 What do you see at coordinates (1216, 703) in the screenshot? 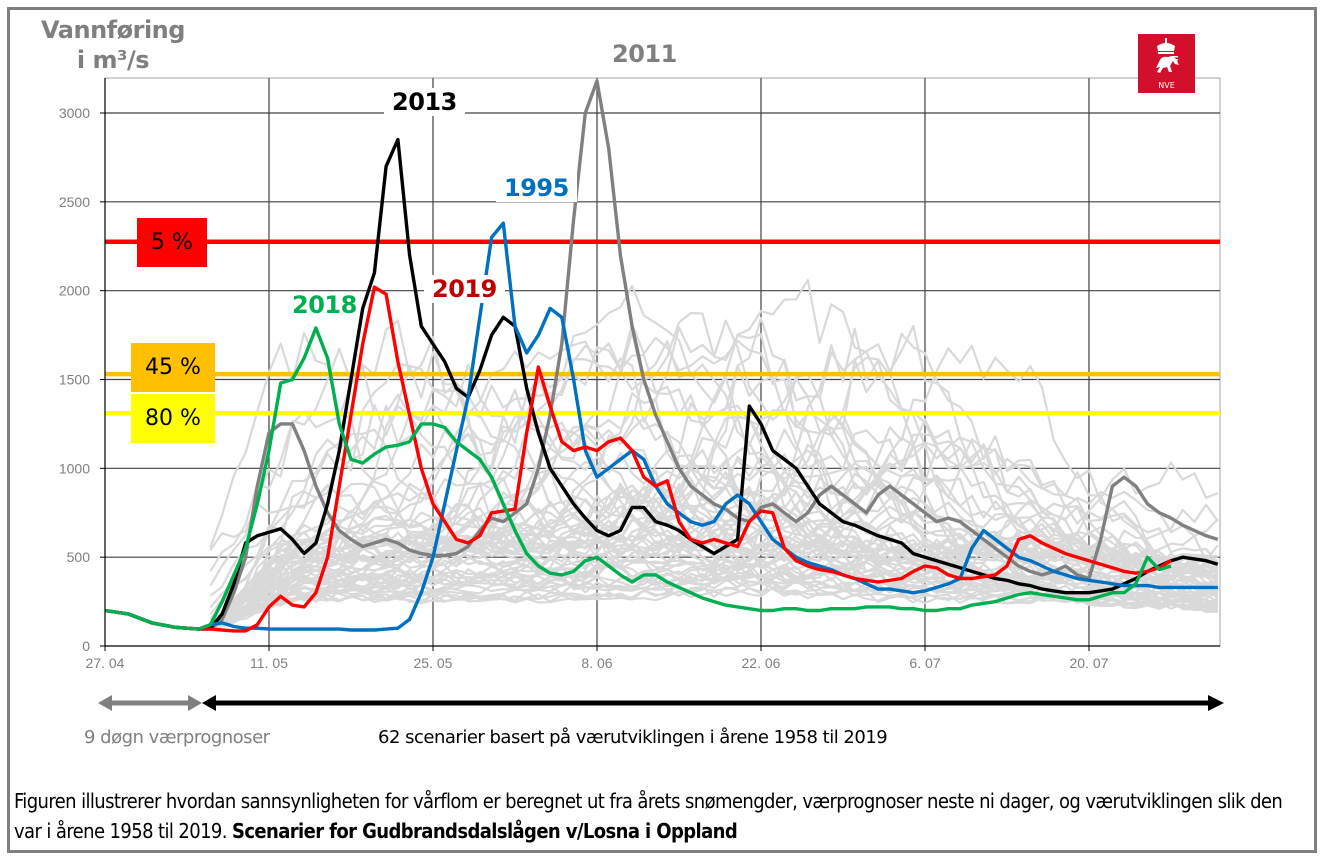
I see `scenario-arrow-right-head` at bounding box center [1216, 703].